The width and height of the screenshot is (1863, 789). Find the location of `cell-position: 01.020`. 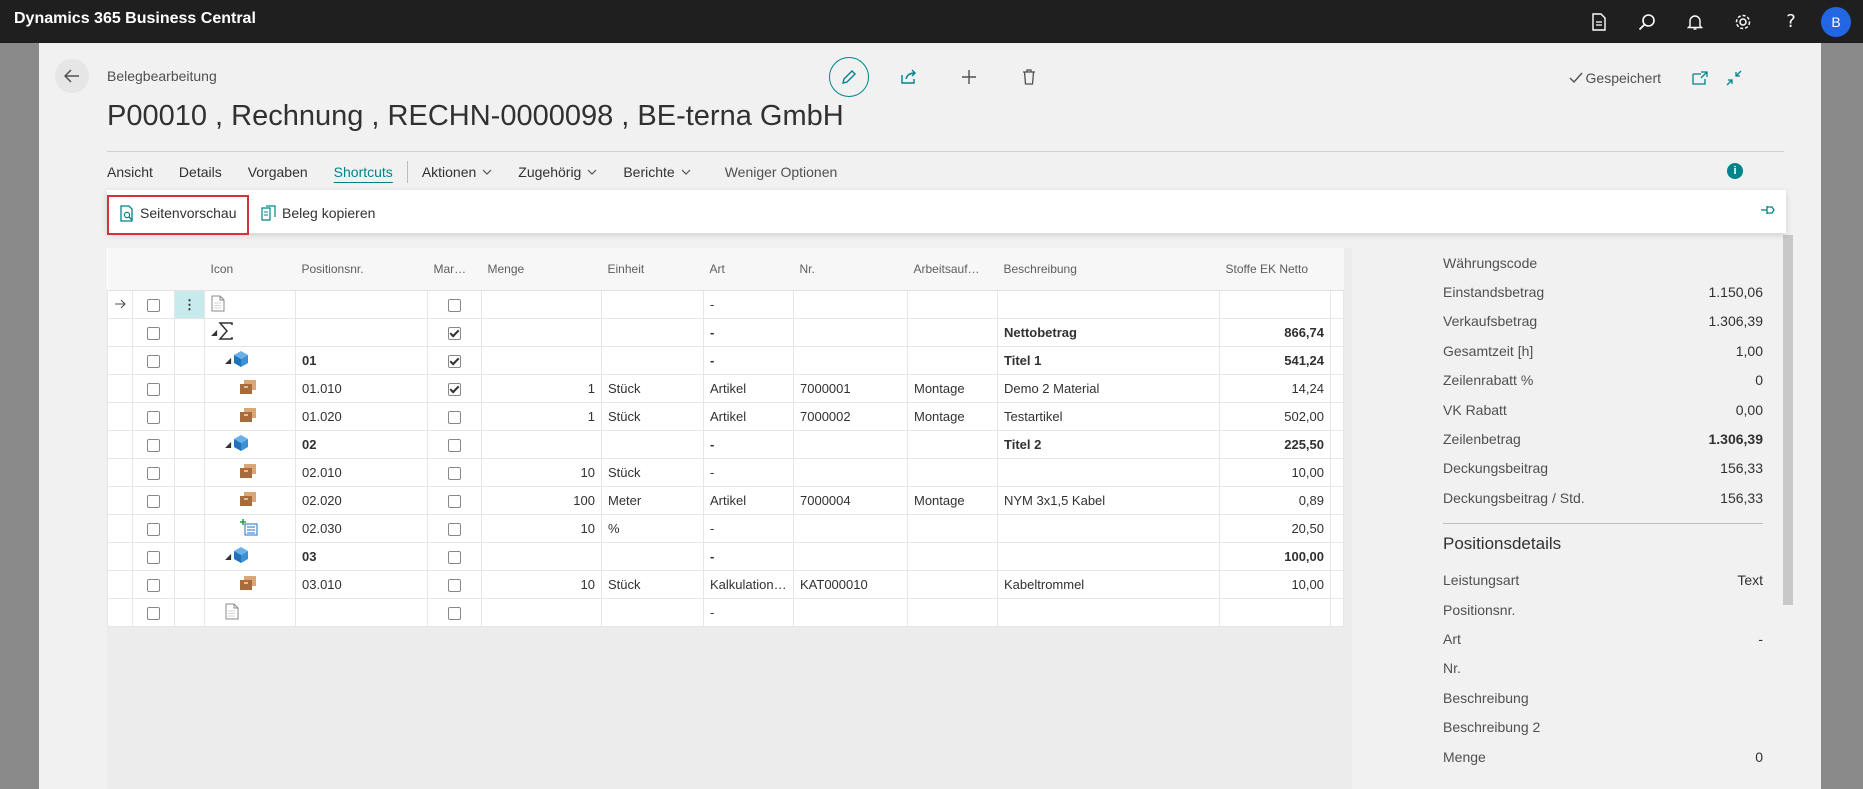

cell-position: 01.020 is located at coordinates (361, 416).